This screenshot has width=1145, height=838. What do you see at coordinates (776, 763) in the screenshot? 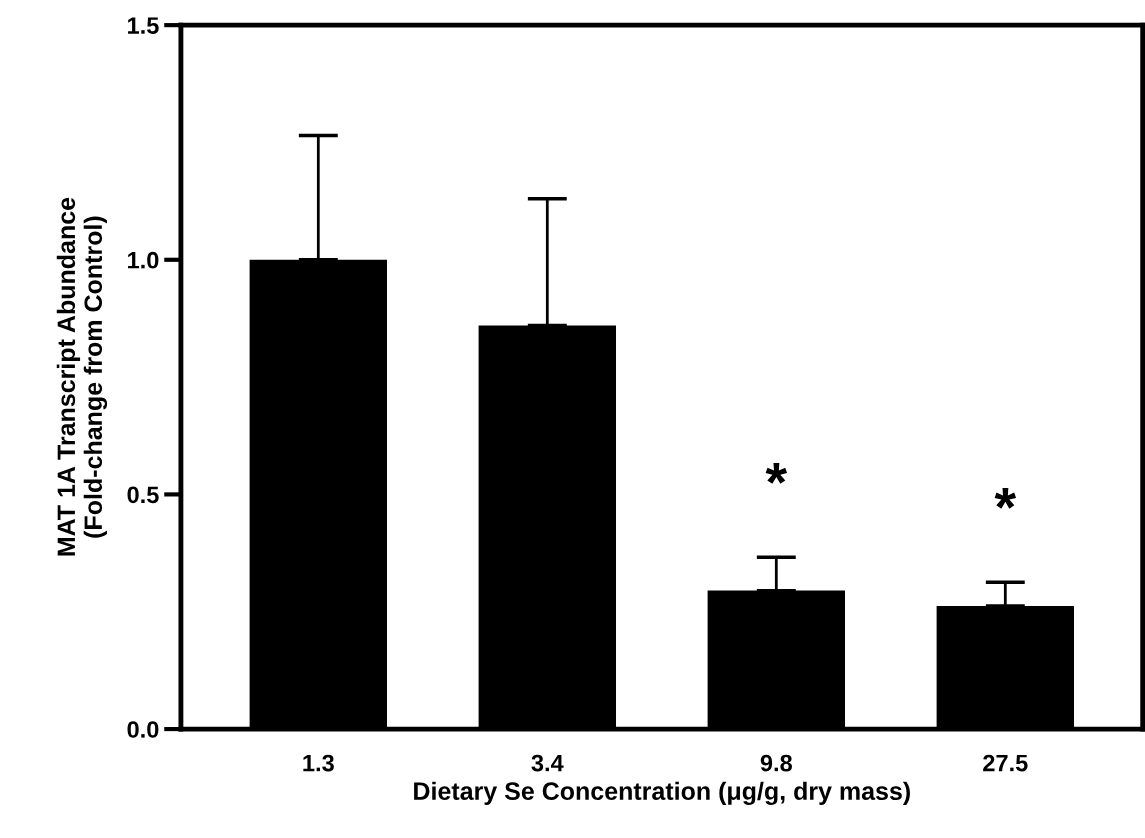
I see `x-tick-label: 9.8` at bounding box center [776, 763].